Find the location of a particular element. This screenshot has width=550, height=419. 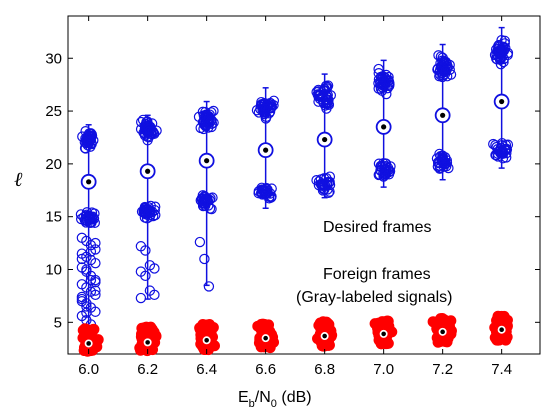

annotation-gray-labeled: (Gray-labeled signals) is located at coordinates (374, 297).